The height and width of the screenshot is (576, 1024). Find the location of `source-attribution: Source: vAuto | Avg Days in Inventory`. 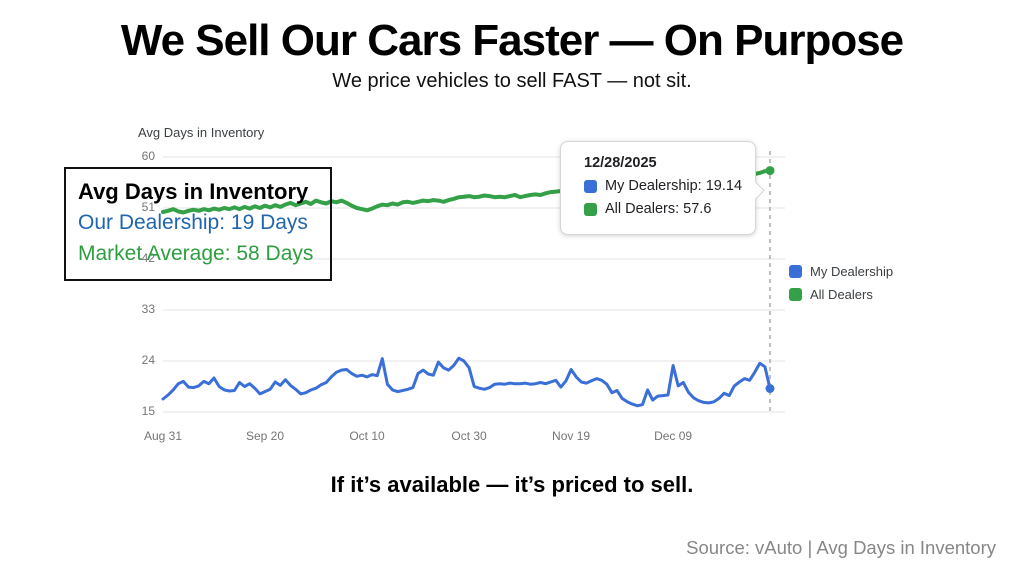

source-attribution: Source: vAuto | Avg Days in Inventory is located at coordinates (841, 547).